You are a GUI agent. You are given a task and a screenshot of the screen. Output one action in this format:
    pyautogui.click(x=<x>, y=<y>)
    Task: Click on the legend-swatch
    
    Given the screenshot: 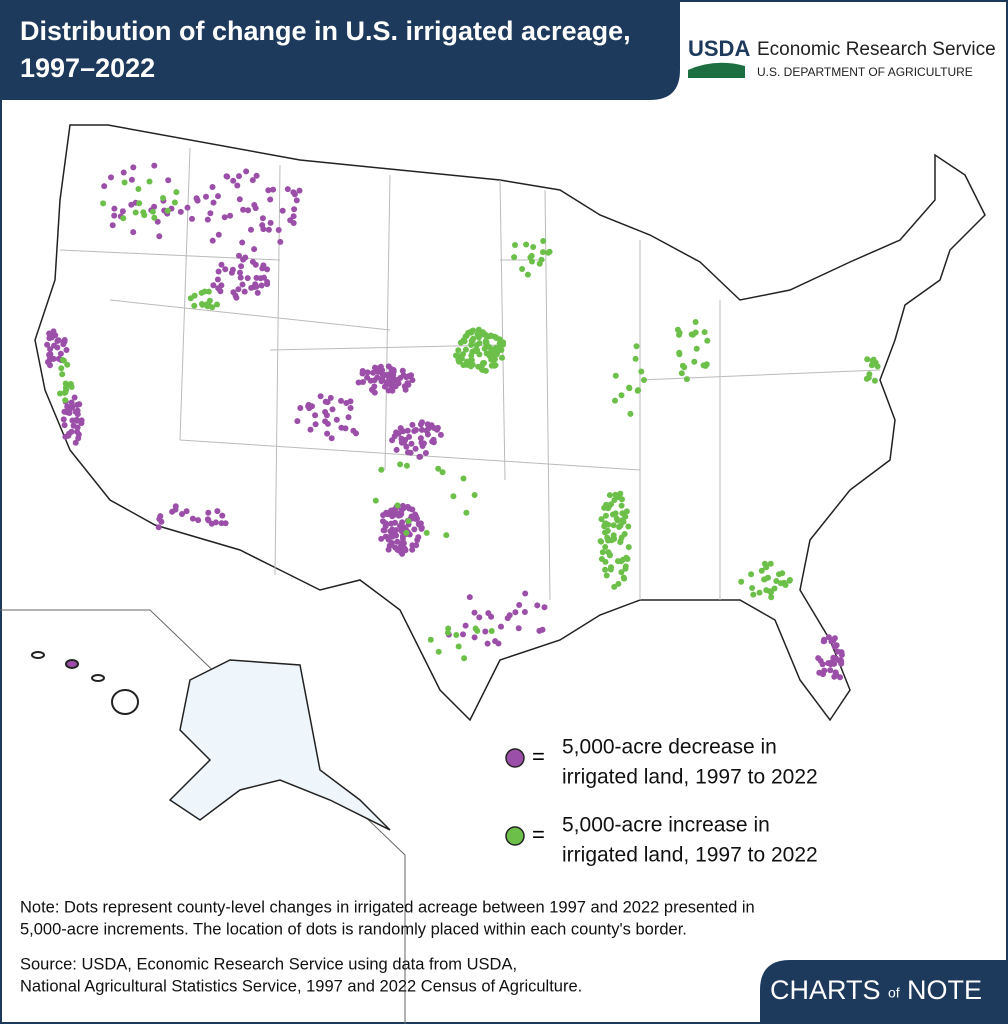 What is the action you would take?
    pyautogui.click(x=515, y=758)
    